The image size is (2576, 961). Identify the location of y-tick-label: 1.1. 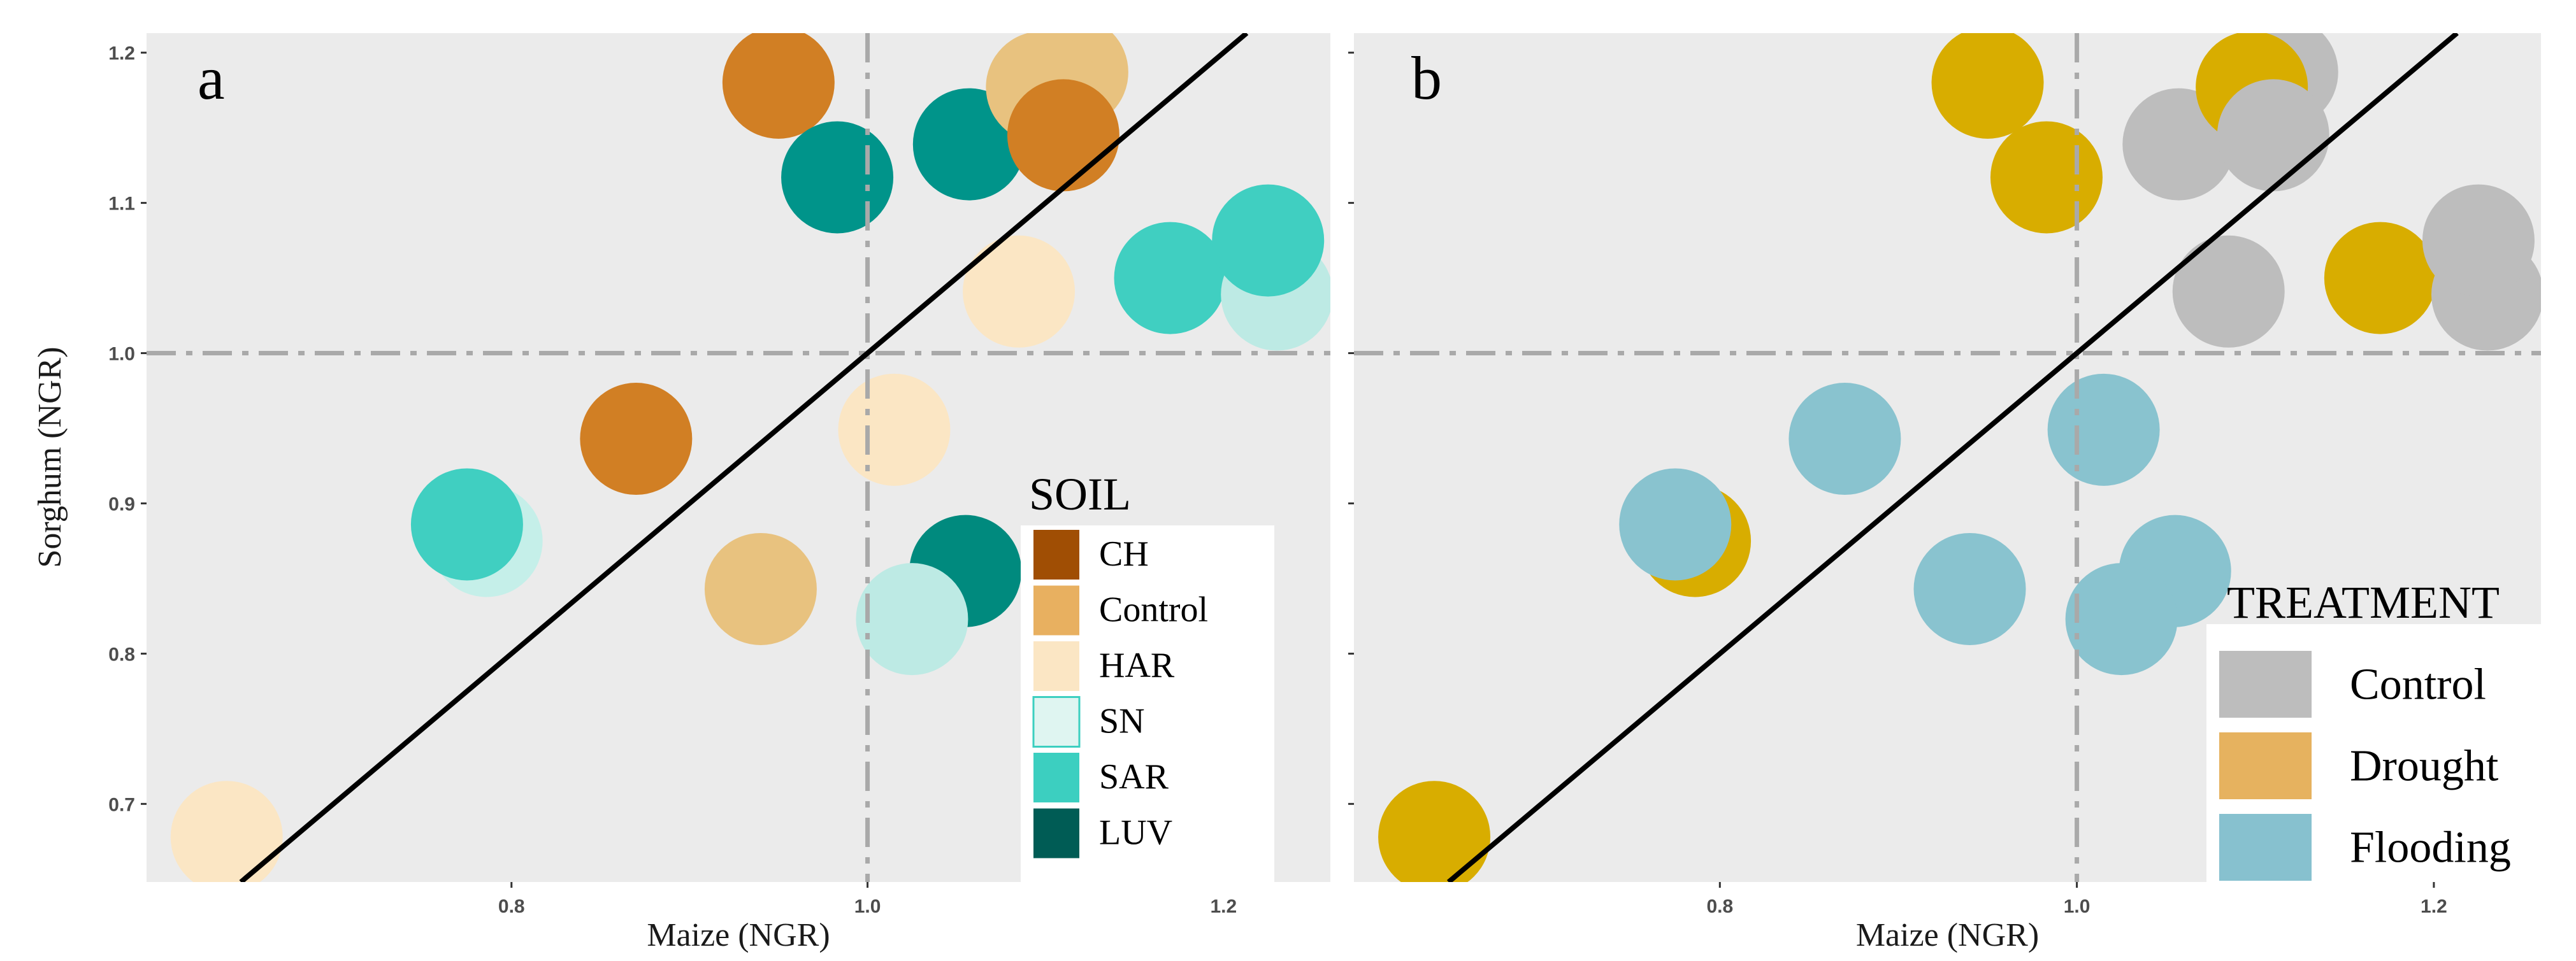
(121, 204).